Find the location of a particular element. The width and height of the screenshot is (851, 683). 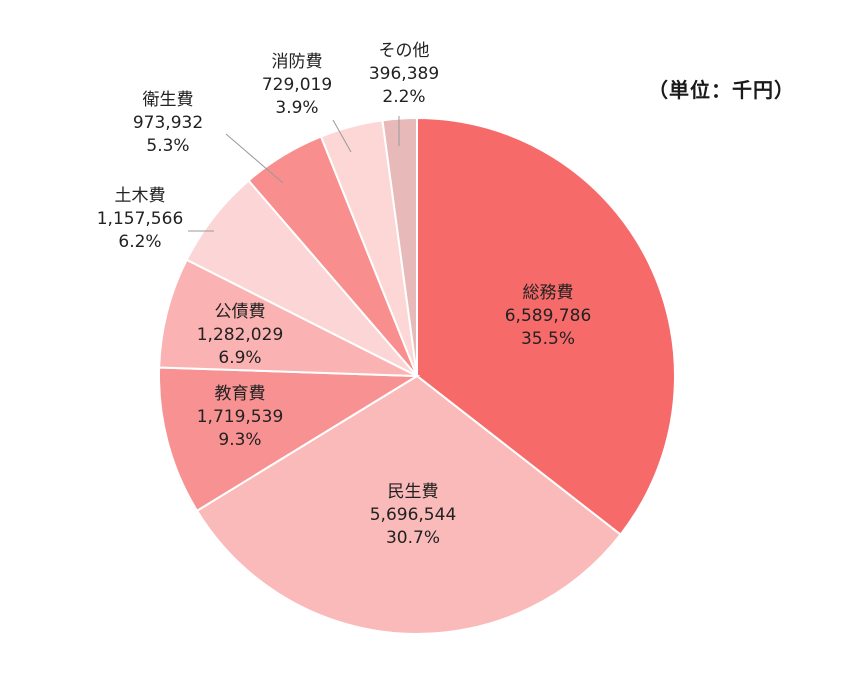

slice-label-8: その他 396,389 2.2% is located at coordinates (404, 74).